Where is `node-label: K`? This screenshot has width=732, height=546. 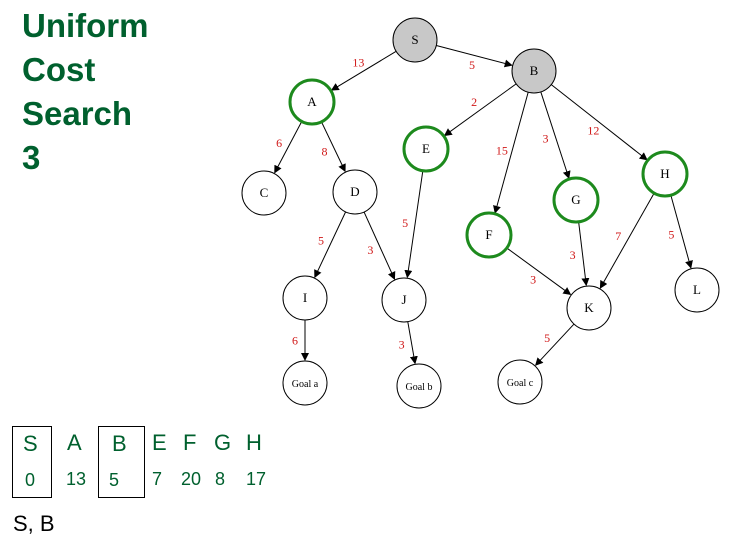 node-label: K is located at coordinates (589, 307).